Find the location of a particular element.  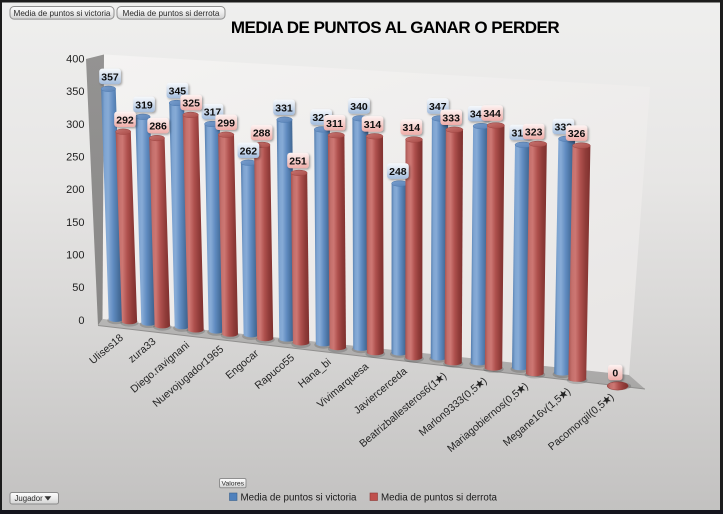

svg-text: 326 is located at coordinates (577, 134).